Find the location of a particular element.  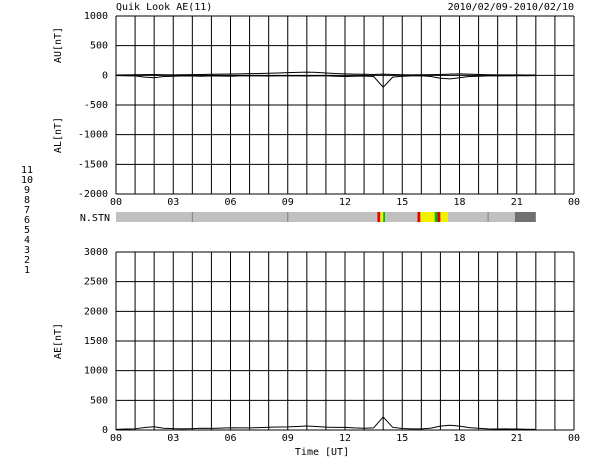

date-range: 2010/02/09-2010/02/10 is located at coordinates (511, 7).